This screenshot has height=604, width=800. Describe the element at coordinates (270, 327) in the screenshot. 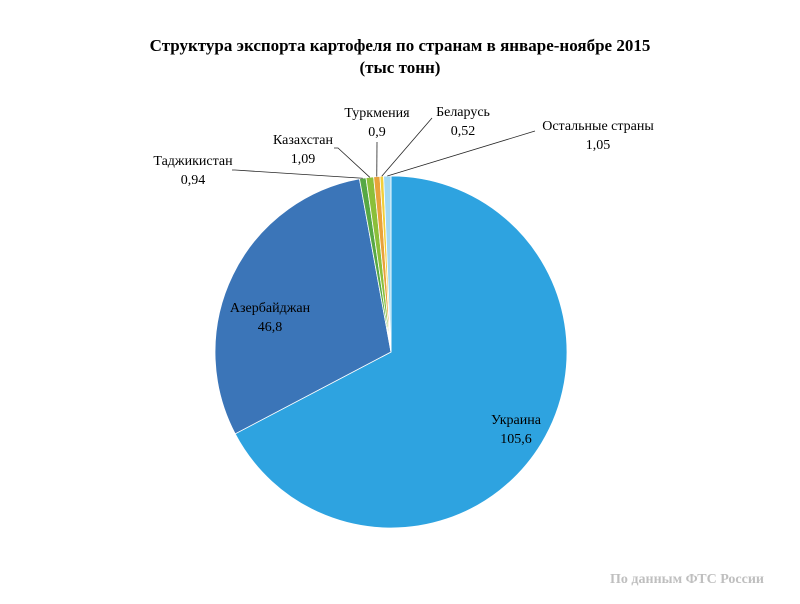

I see `slice-value-1: 46,8` at that location.